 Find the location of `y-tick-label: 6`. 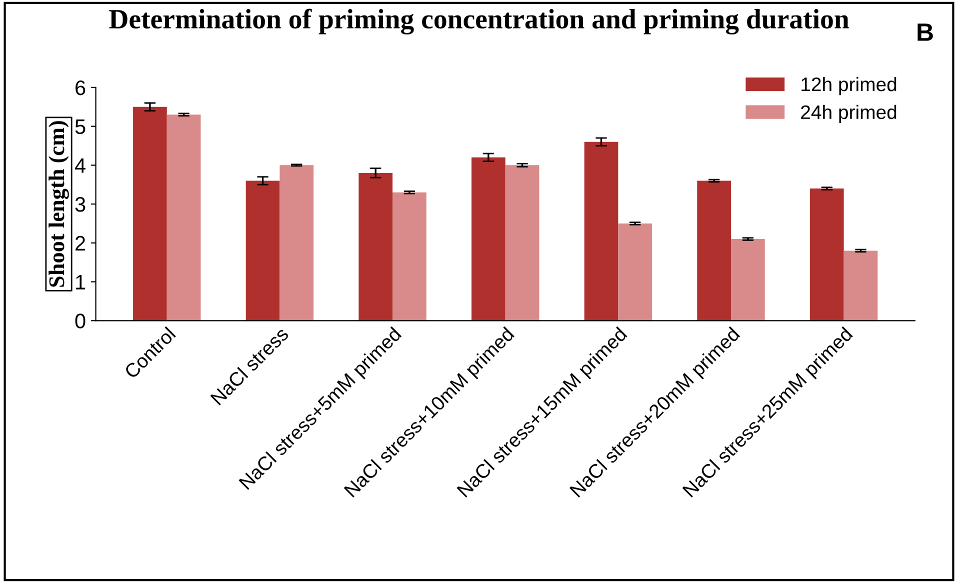

y-tick-label: 6 is located at coordinates (81, 88).